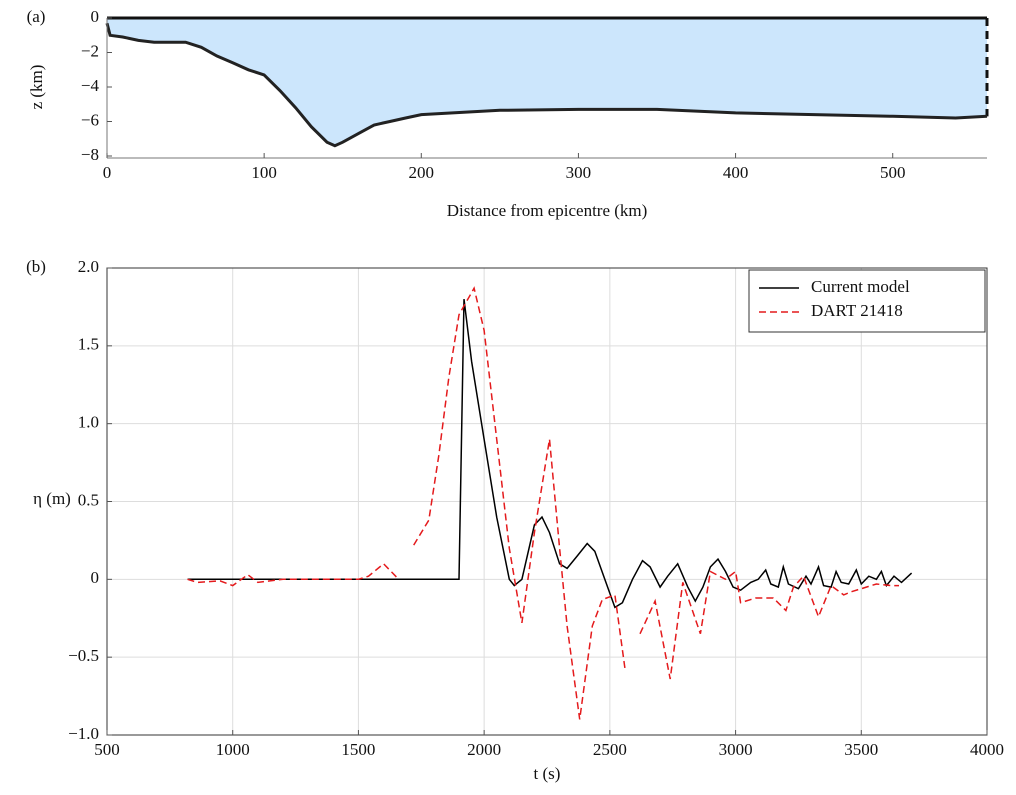  Describe the element at coordinates (547, 210) in the screenshot. I see `x-axis-label: Distance from epicentre (km)` at that location.